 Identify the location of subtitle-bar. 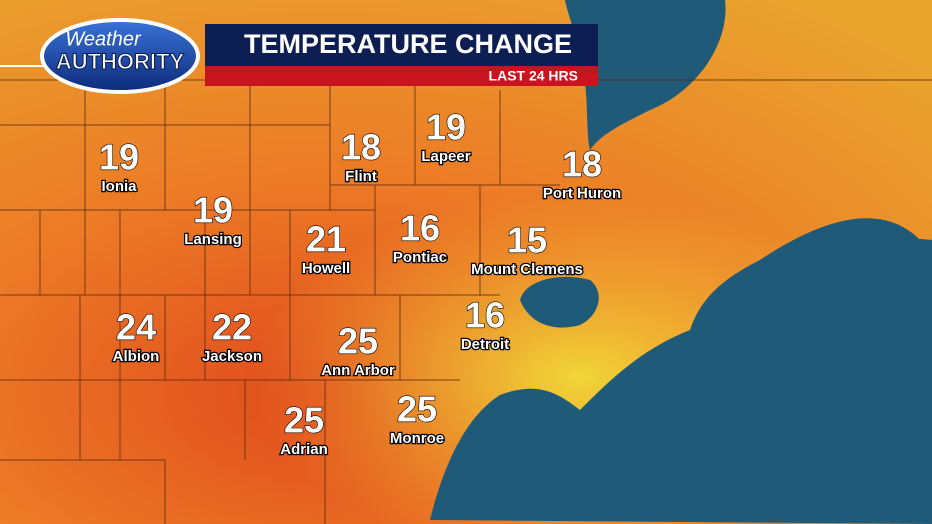
(401, 76).